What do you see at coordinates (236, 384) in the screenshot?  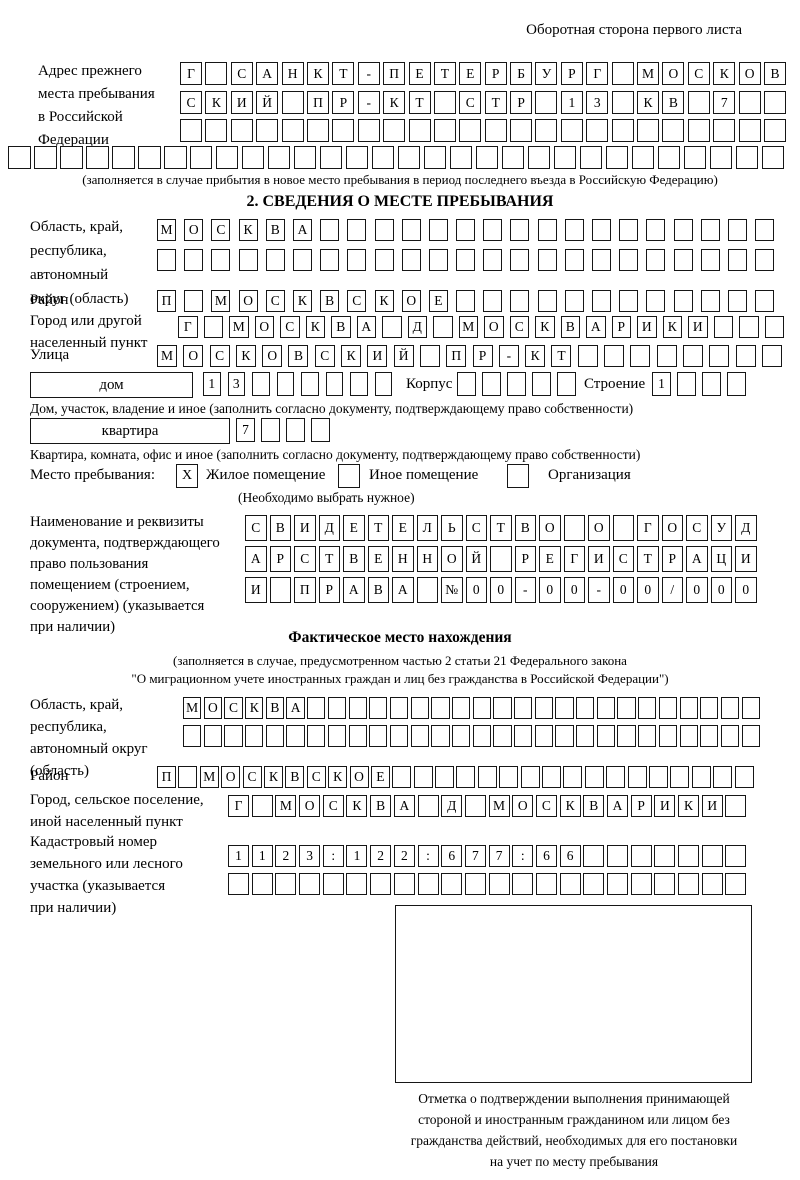 I see `char-box: 3` at bounding box center [236, 384].